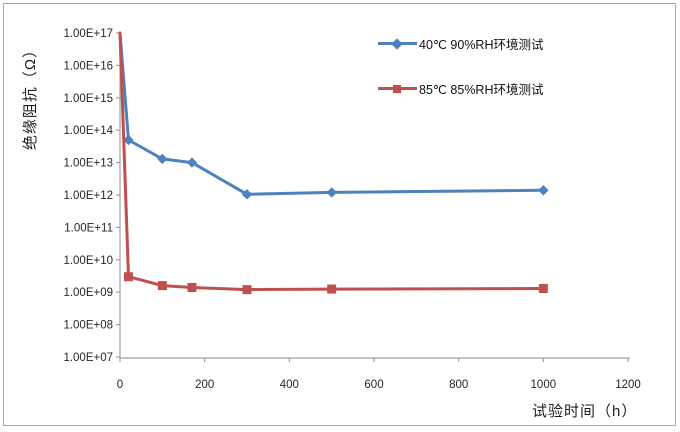  What do you see at coordinates (628, 385) in the screenshot?
I see `x-tick-label: 1200` at bounding box center [628, 385].